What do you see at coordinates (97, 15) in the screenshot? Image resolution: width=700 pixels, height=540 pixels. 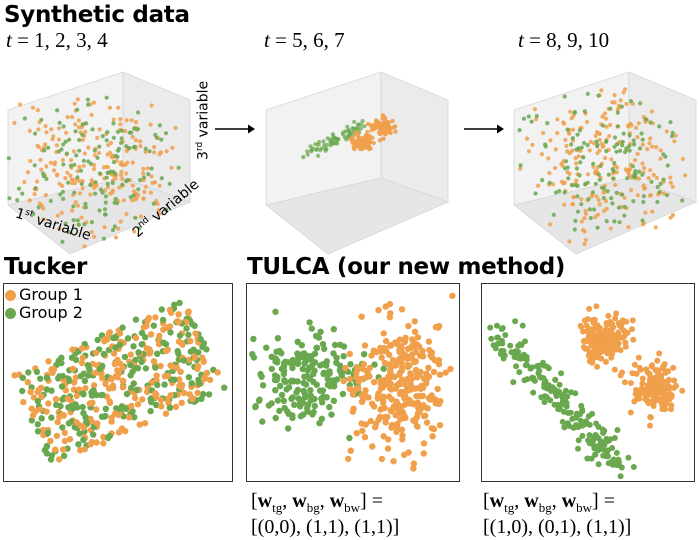 I see `synthetic-data-heading: Synthetic data` at bounding box center [97, 15].